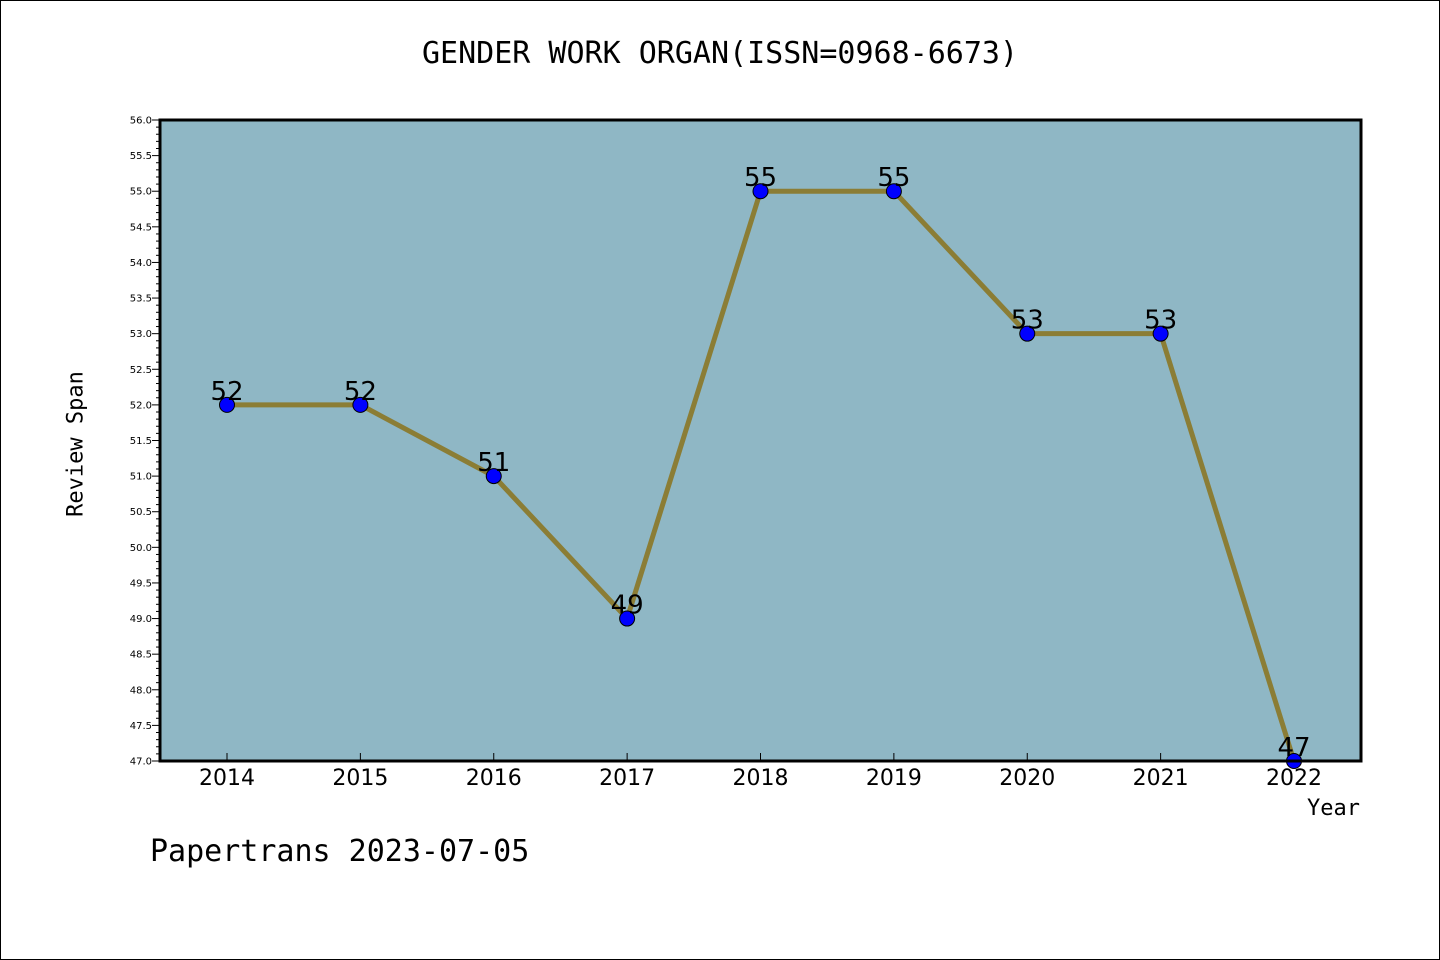  I want to click on y-tick-label: 49.5, so click(141, 583).